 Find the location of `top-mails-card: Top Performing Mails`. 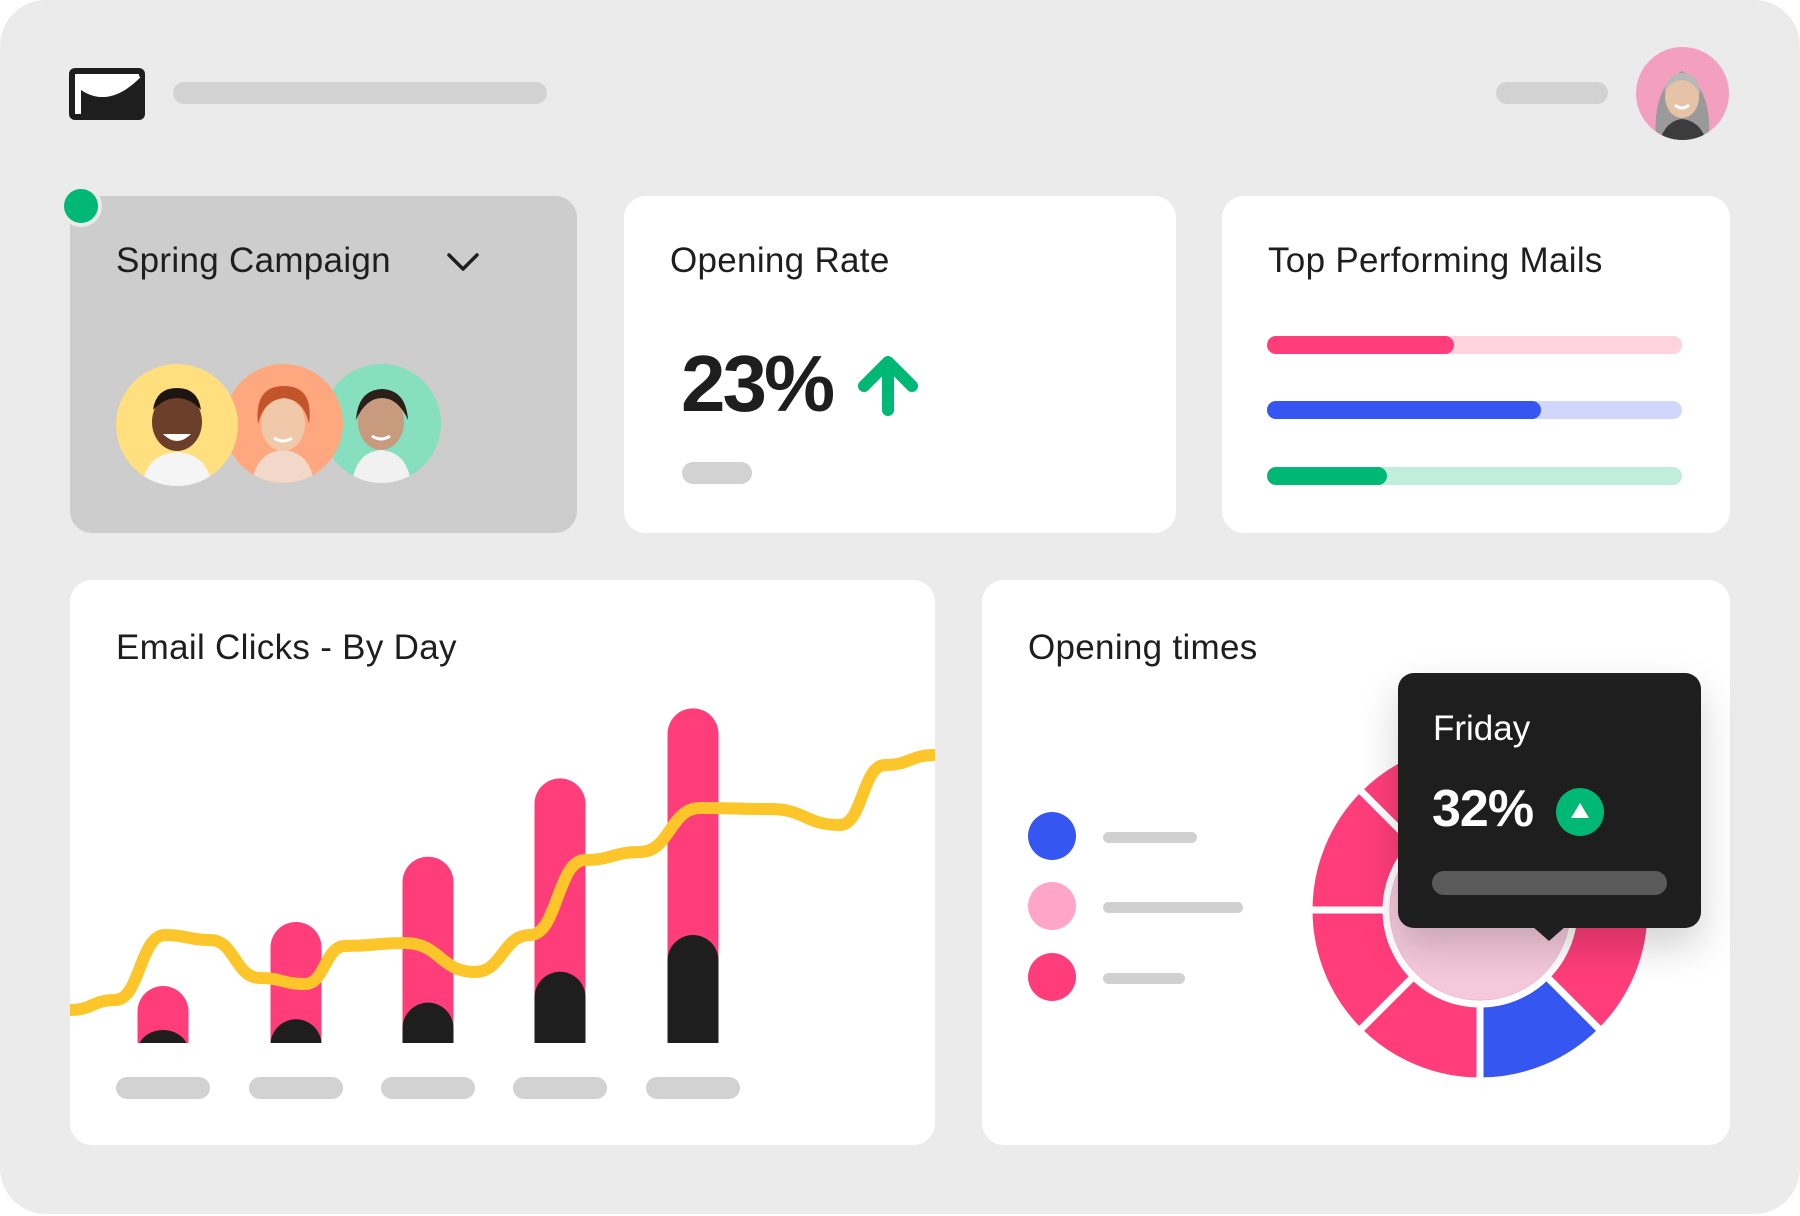

top-mails-card: Top Performing Mails is located at coordinates (1476, 364).